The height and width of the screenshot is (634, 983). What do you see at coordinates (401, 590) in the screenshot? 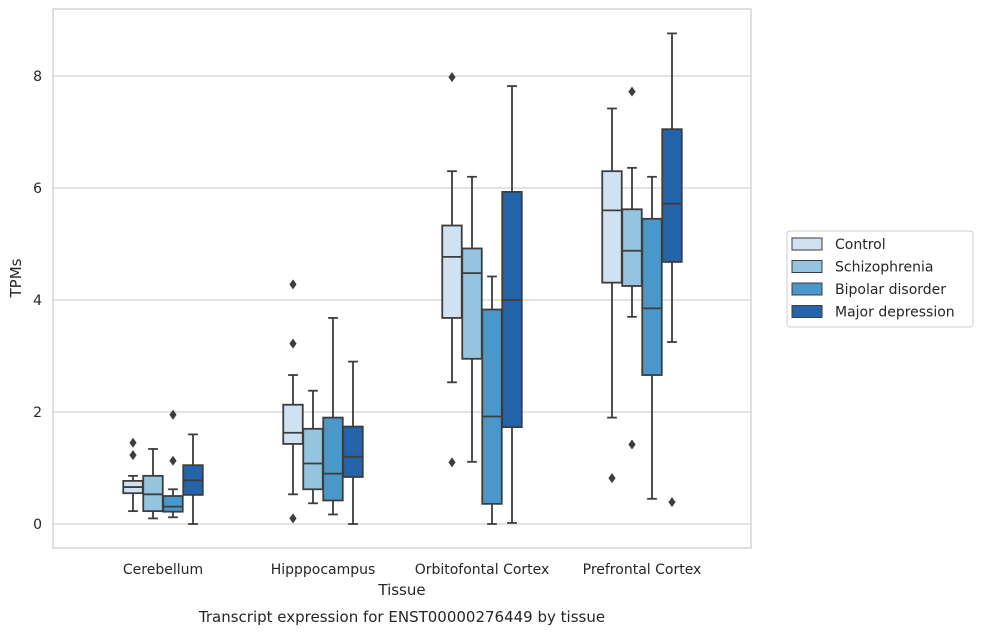
I see `x-axis-label: Tissue` at bounding box center [401, 590].